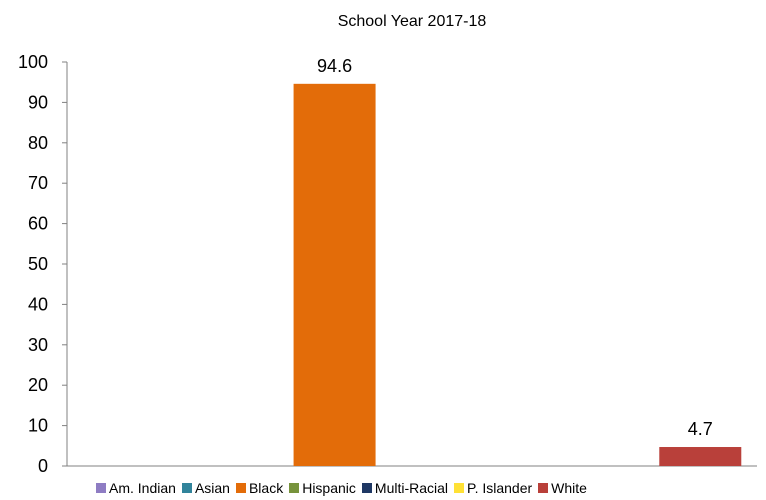 The image size is (766, 500). I want to click on y-tick-label: 20, so click(38, 385).